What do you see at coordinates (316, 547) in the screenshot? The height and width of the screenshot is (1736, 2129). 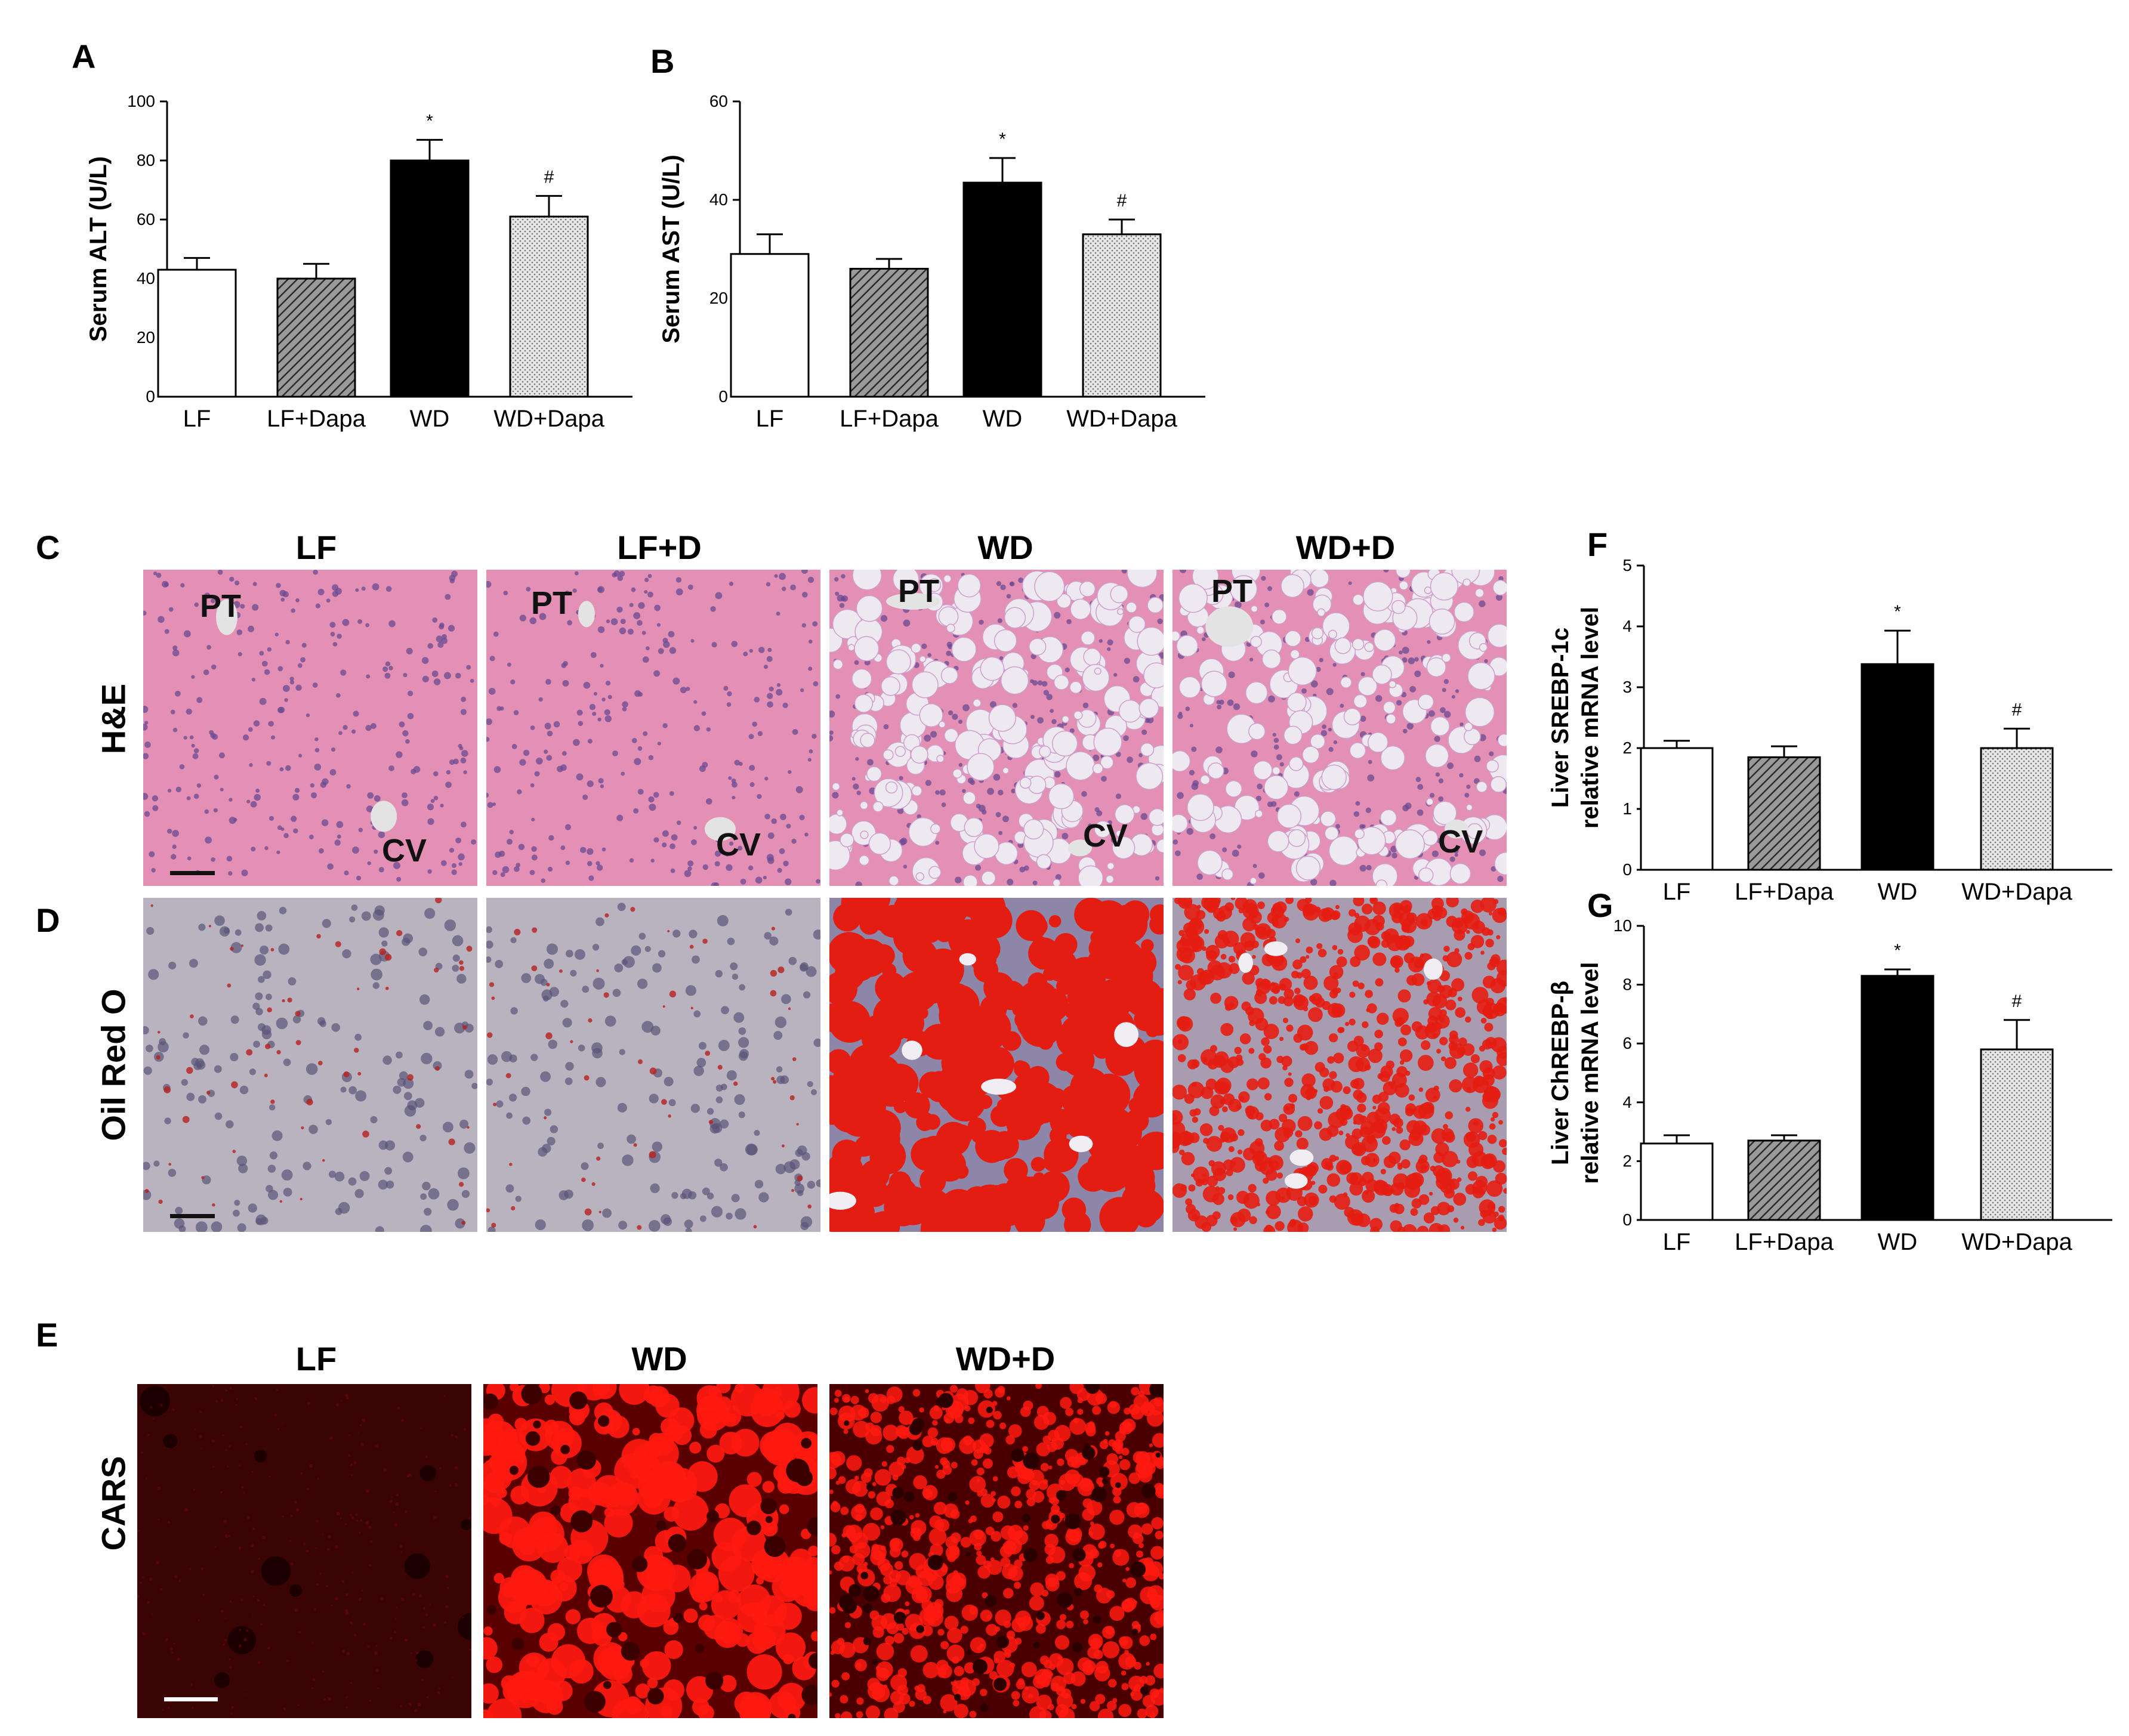 I see `col-header-lf: LF` at bounding box center [316, 547].